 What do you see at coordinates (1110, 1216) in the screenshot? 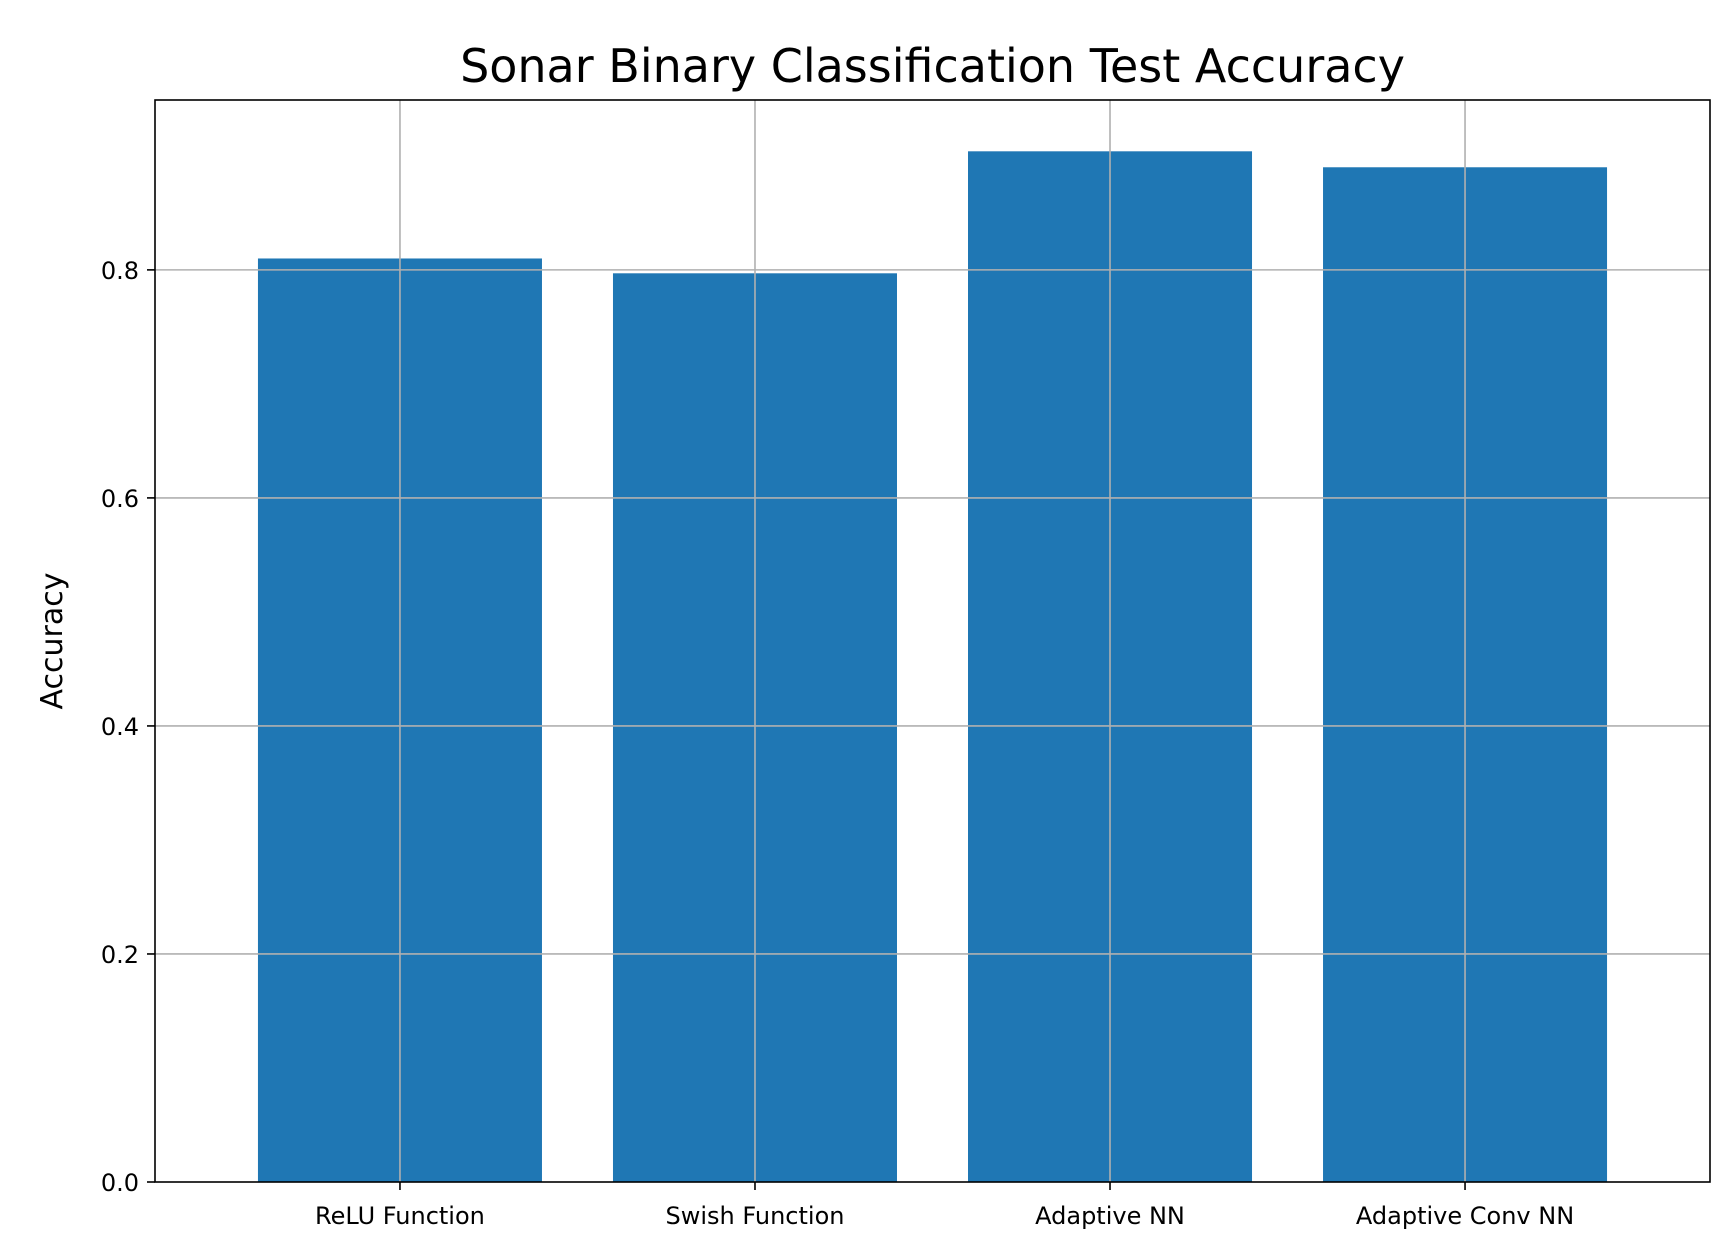
I see `x-tick-label-2: Adaptive NN` at bounding box center [1110, 1216].